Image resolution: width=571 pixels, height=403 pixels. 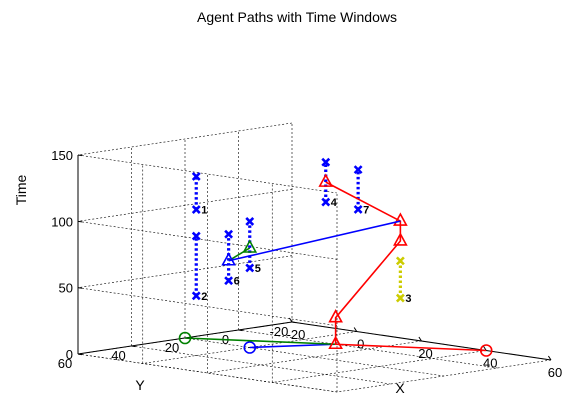 What do you see at coordinates (69, 354) in the screenshot?
I see `z-tick-label: 0` at bounding box center [69, 354].